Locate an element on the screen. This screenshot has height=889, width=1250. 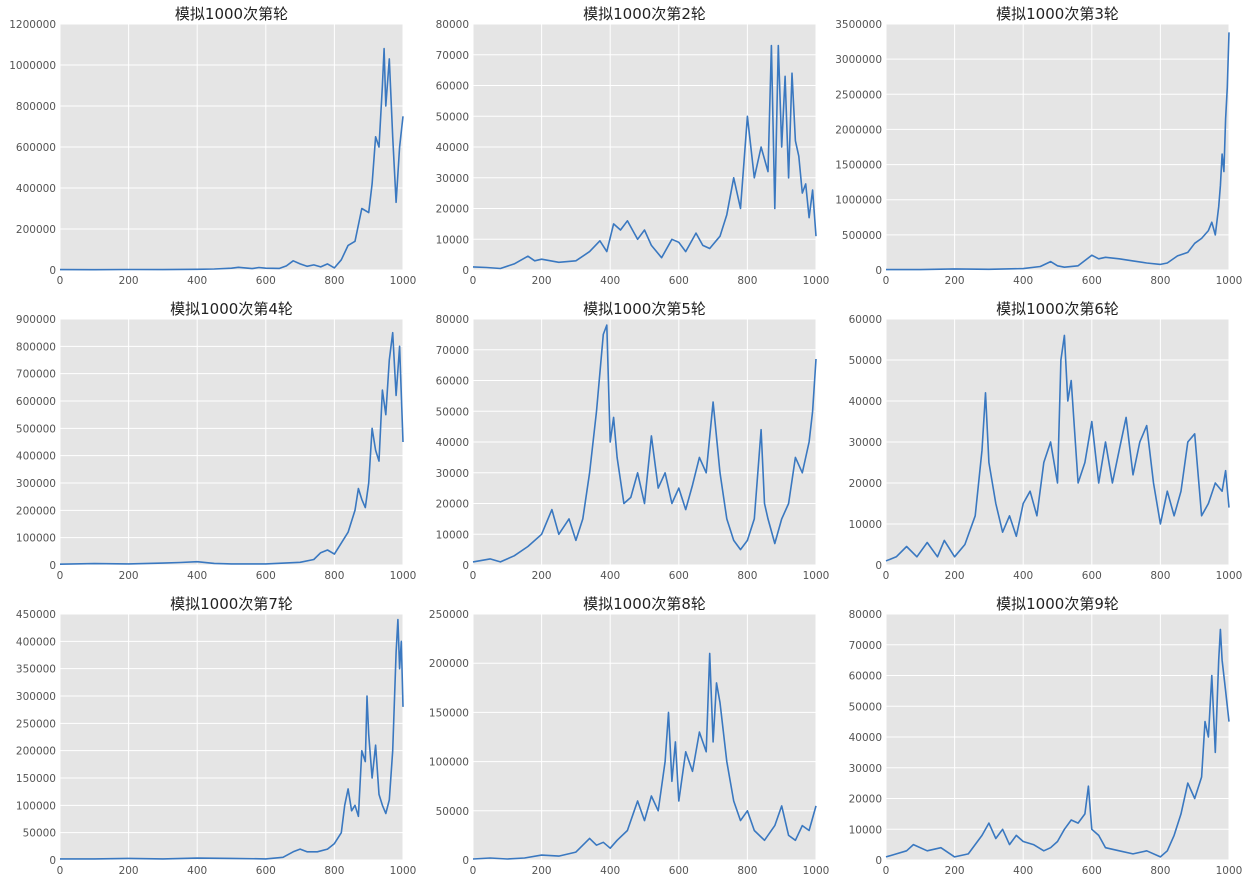
y-tick-label: 1200000 is located at coordinates (32, 25).